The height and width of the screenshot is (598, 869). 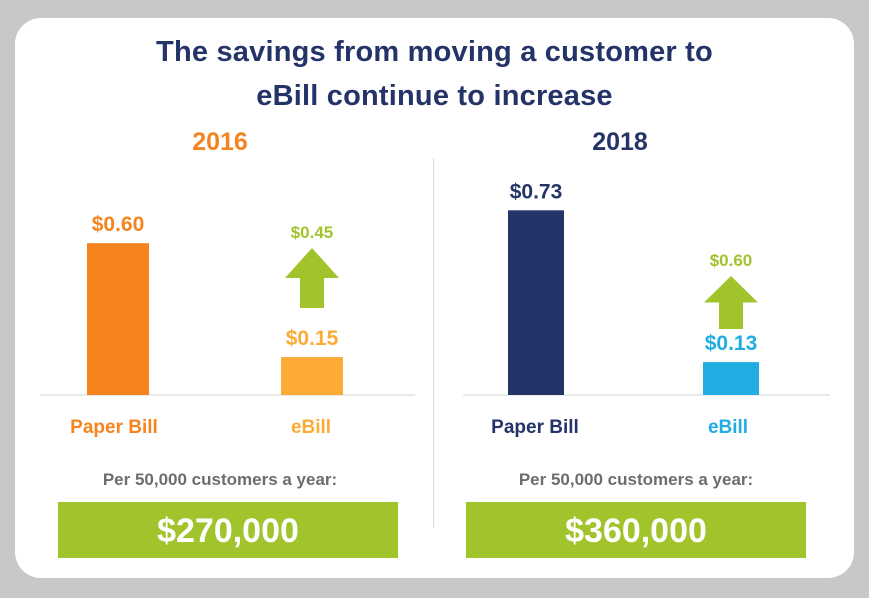 I want to click on bar-ebill-2016, so click(x=312, y=376).